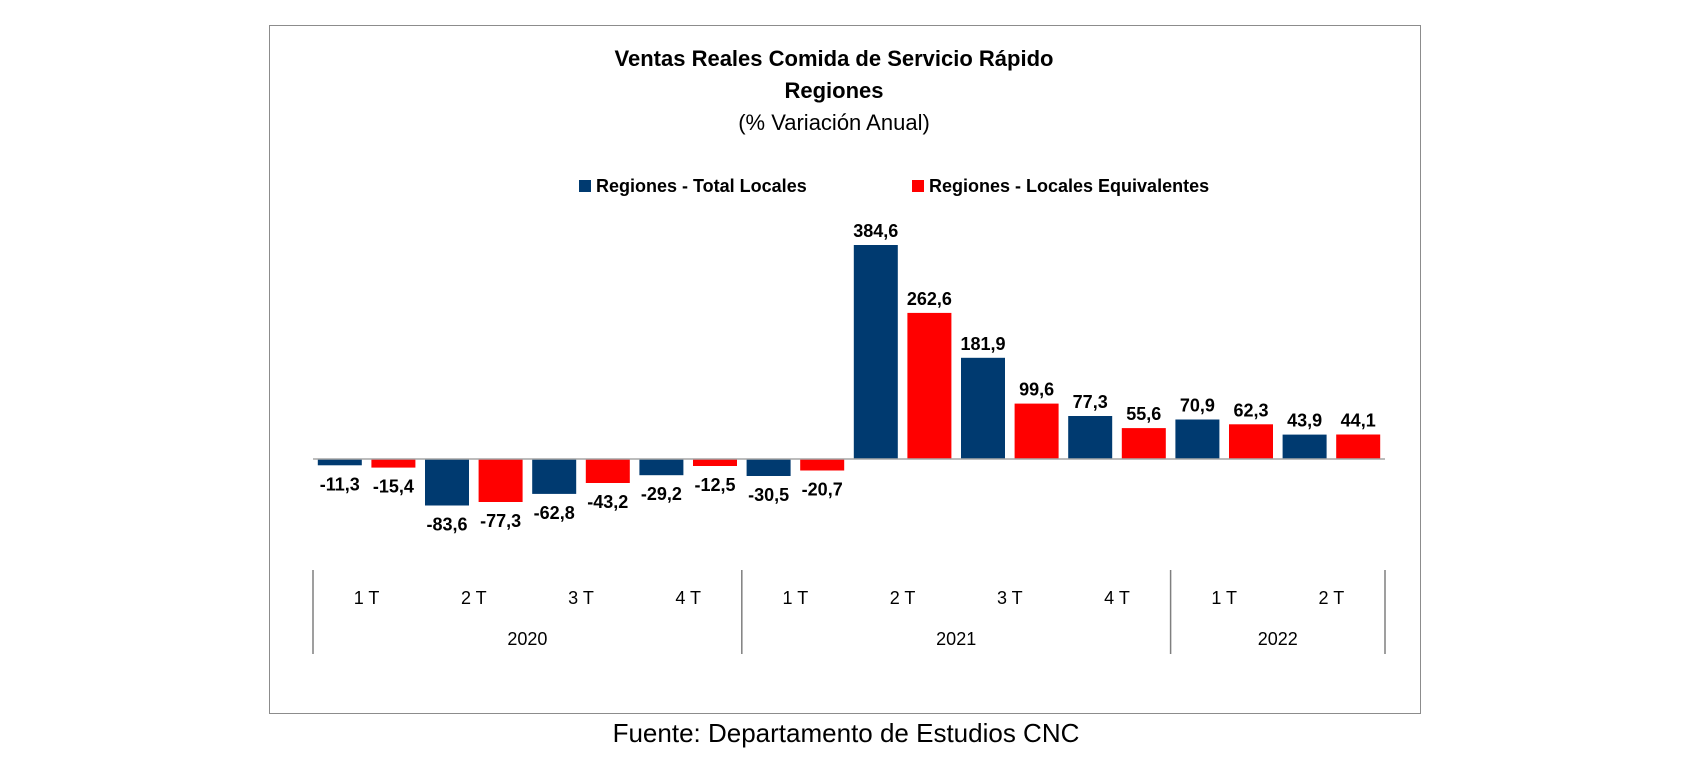  Describe the element at coordinates (796, 598) in the screenshot. I see `tick-label-2021-1: 1 T` at that location.